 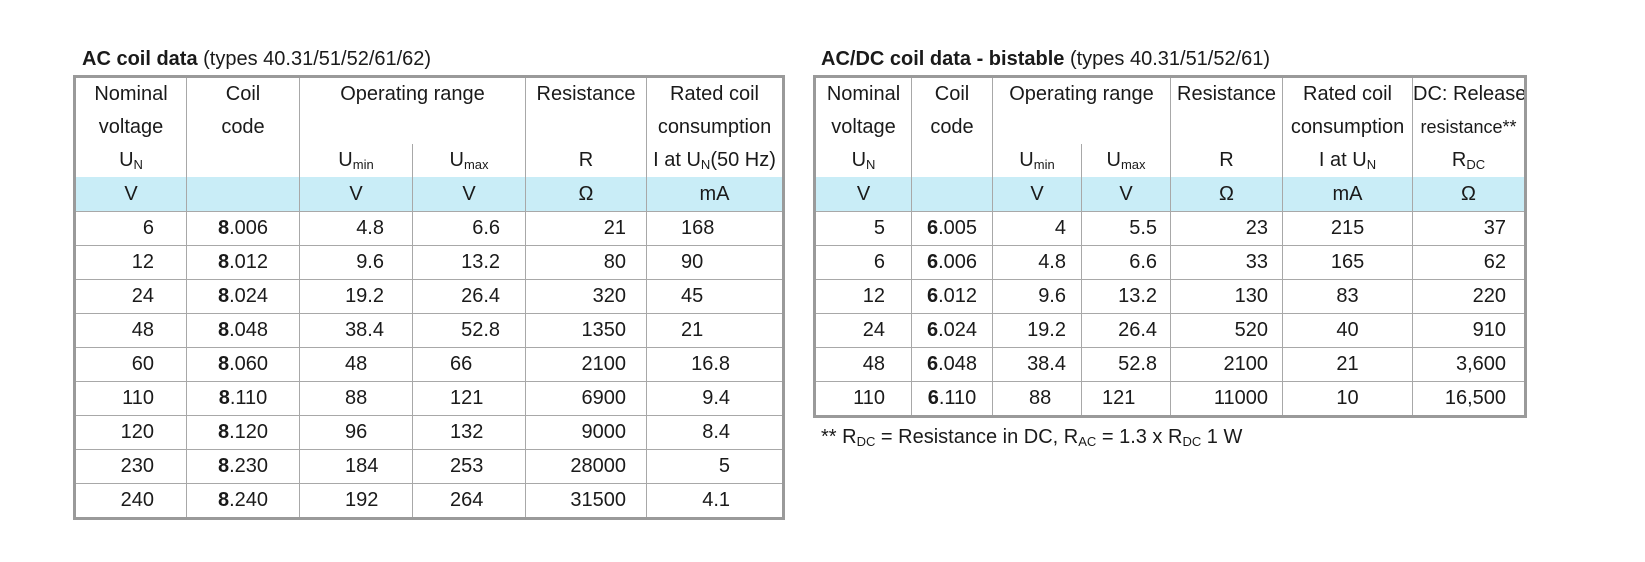 I want to click on dc-col-coil-l2: code, so click(x=952, y=127).